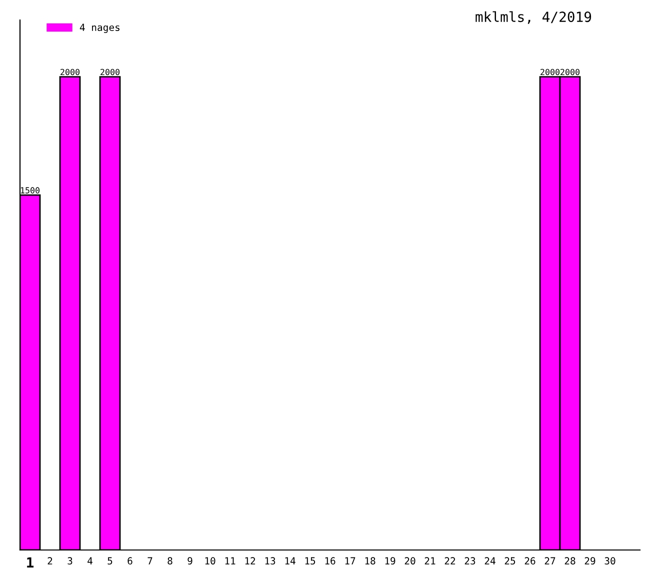  Describe the element at coordinates (250, 560) in the screenshot. I see `x-tick-label: 12` at that location.